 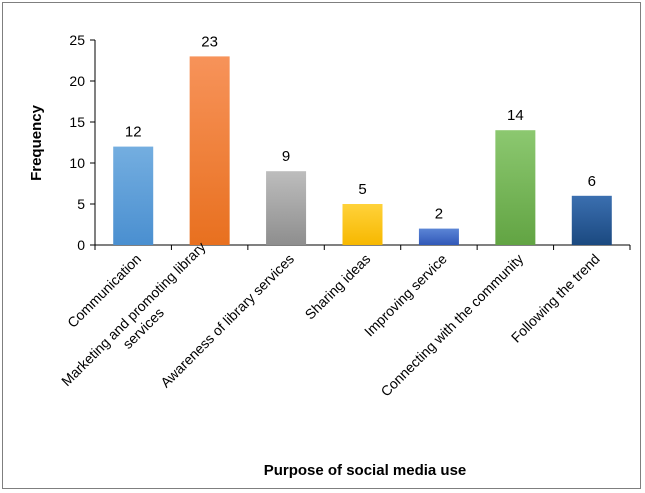 I want to click on data-label: 5, so click(x=362, y=189).